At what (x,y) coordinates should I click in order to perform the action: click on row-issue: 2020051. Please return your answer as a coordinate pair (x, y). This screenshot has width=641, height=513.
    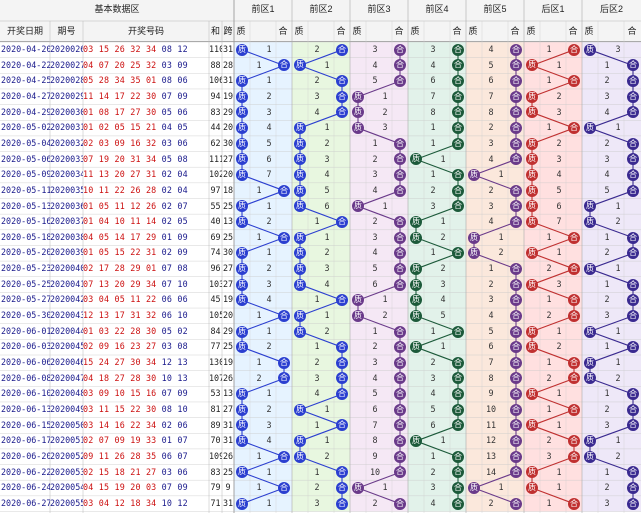
    Looking at the image, I should click on (66, 440).